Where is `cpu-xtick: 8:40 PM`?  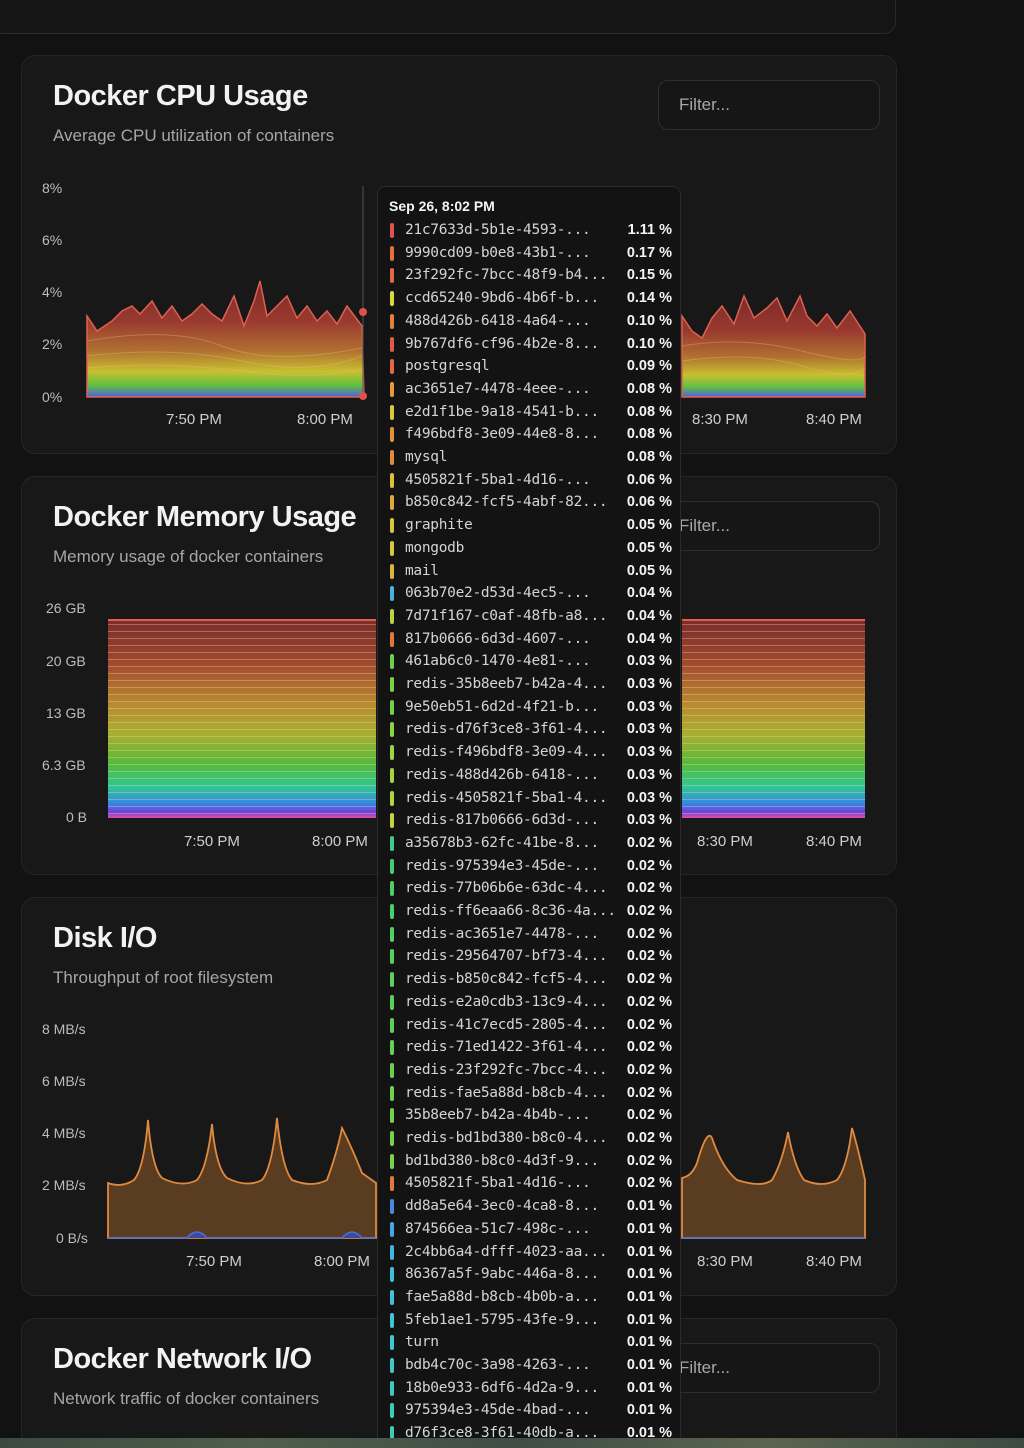
cpu-xtick: 8:40 PM is located at coordinates (834, 419).